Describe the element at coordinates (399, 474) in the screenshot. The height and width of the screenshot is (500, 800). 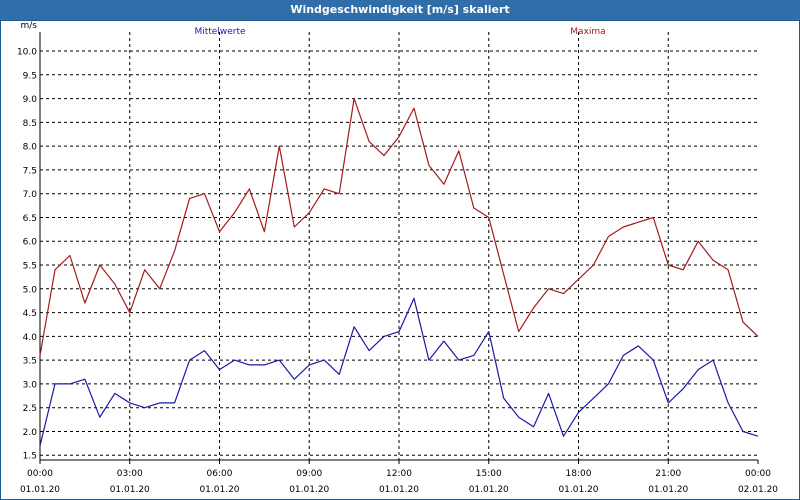
I see `x-tick-time: 12:00` at that location.